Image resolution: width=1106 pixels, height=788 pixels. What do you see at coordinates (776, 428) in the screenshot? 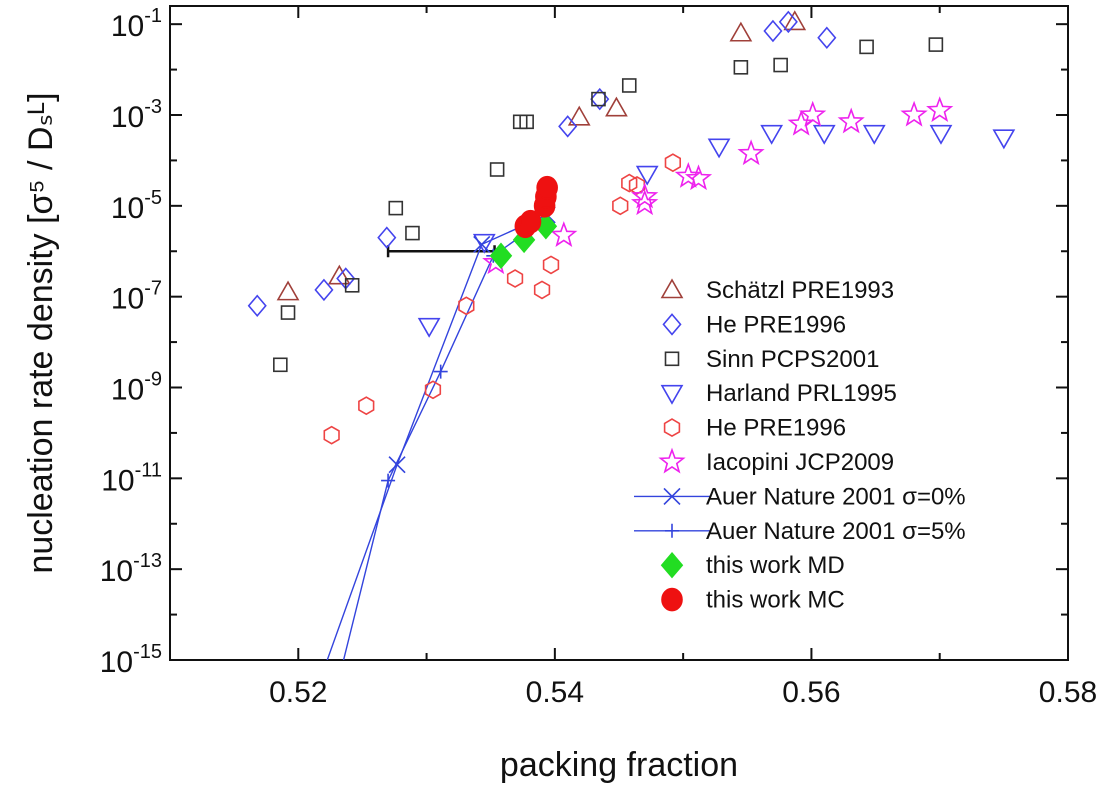
I see `legend-label-4: He PRE1996` at bounding box center [776, 428].